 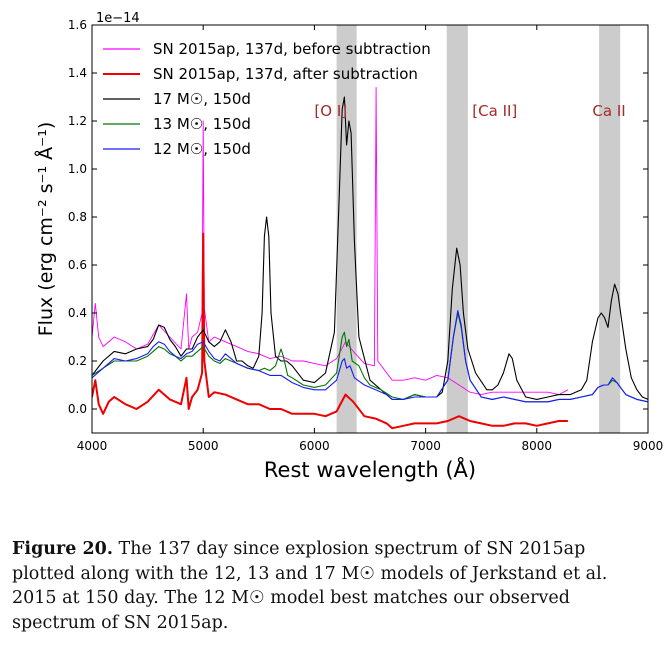 What do you see at coordinates (77, 313) in the screenshot?
I see `y-tick-label-2: 0.4` at bounding box center [77, 313].